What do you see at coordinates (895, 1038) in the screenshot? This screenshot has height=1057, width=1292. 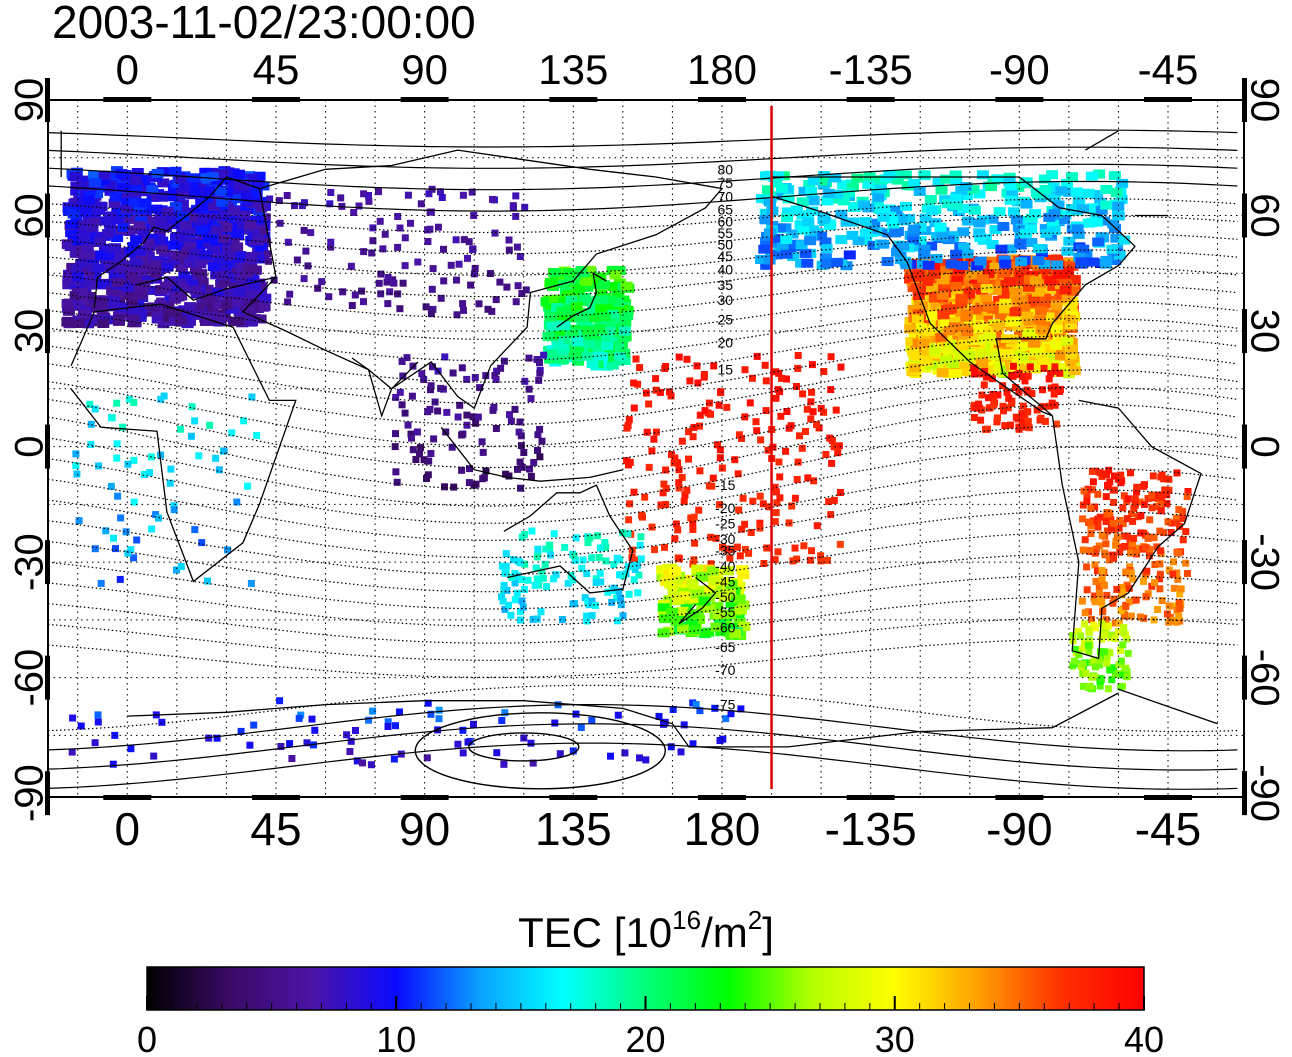 I see `colorbar-tick-label: 30` at bounding box center [895, 1038].